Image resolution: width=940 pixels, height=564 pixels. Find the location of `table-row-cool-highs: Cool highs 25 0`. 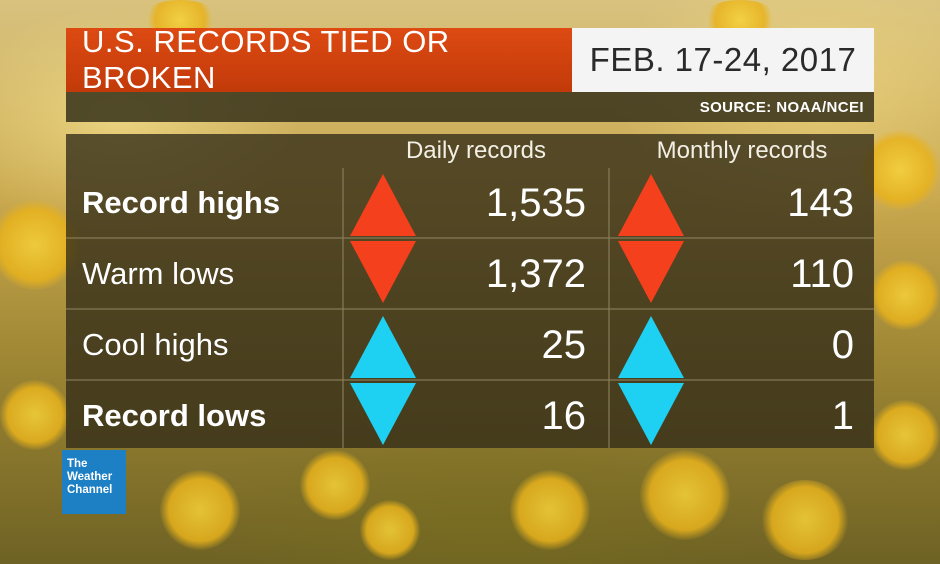

table-row-cool-highs: Cool highs 25 0 is located at coordinates (470, 345).